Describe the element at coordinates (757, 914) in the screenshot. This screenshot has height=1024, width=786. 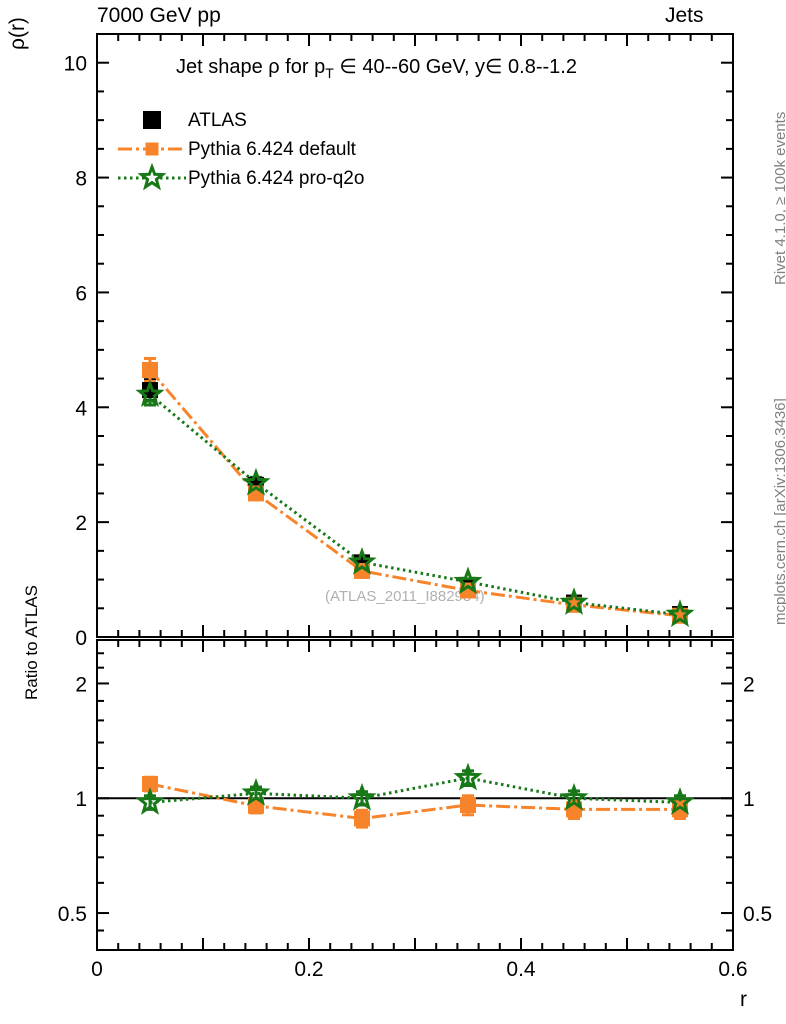
I see `ratio-ytick-label-right: 0.5` at that location.